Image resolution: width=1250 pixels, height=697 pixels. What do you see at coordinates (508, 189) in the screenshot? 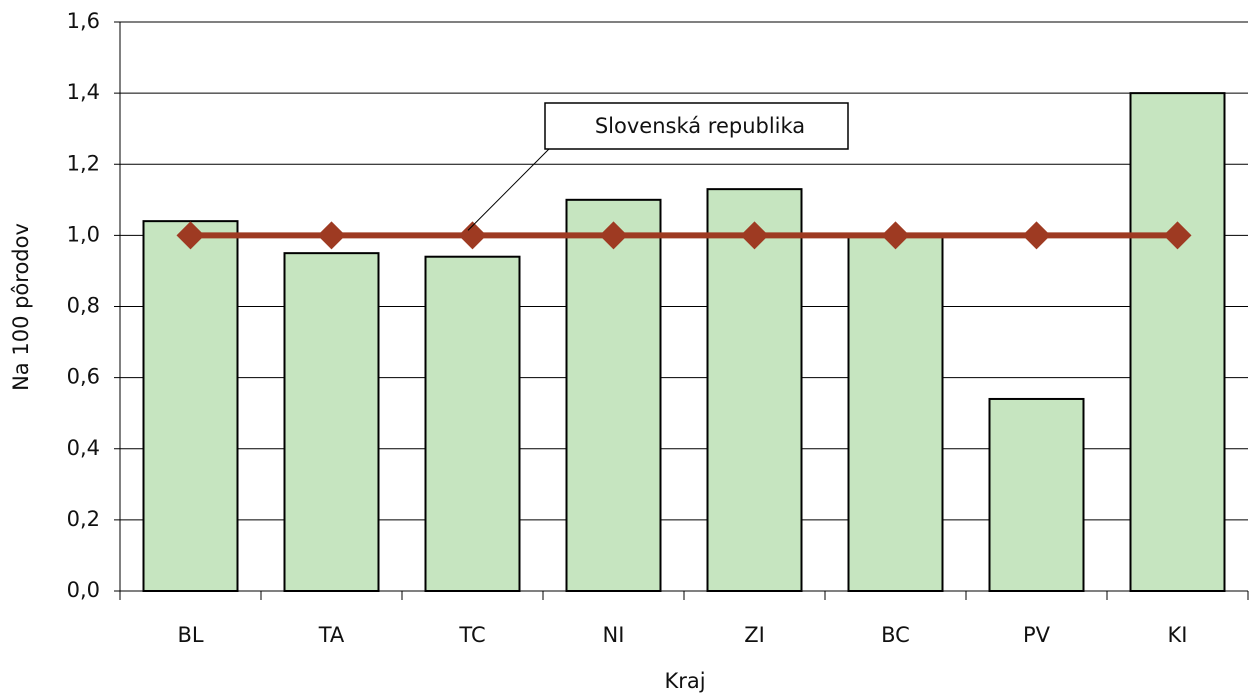
I see `callout-leader` at bounding box center [508, 189].